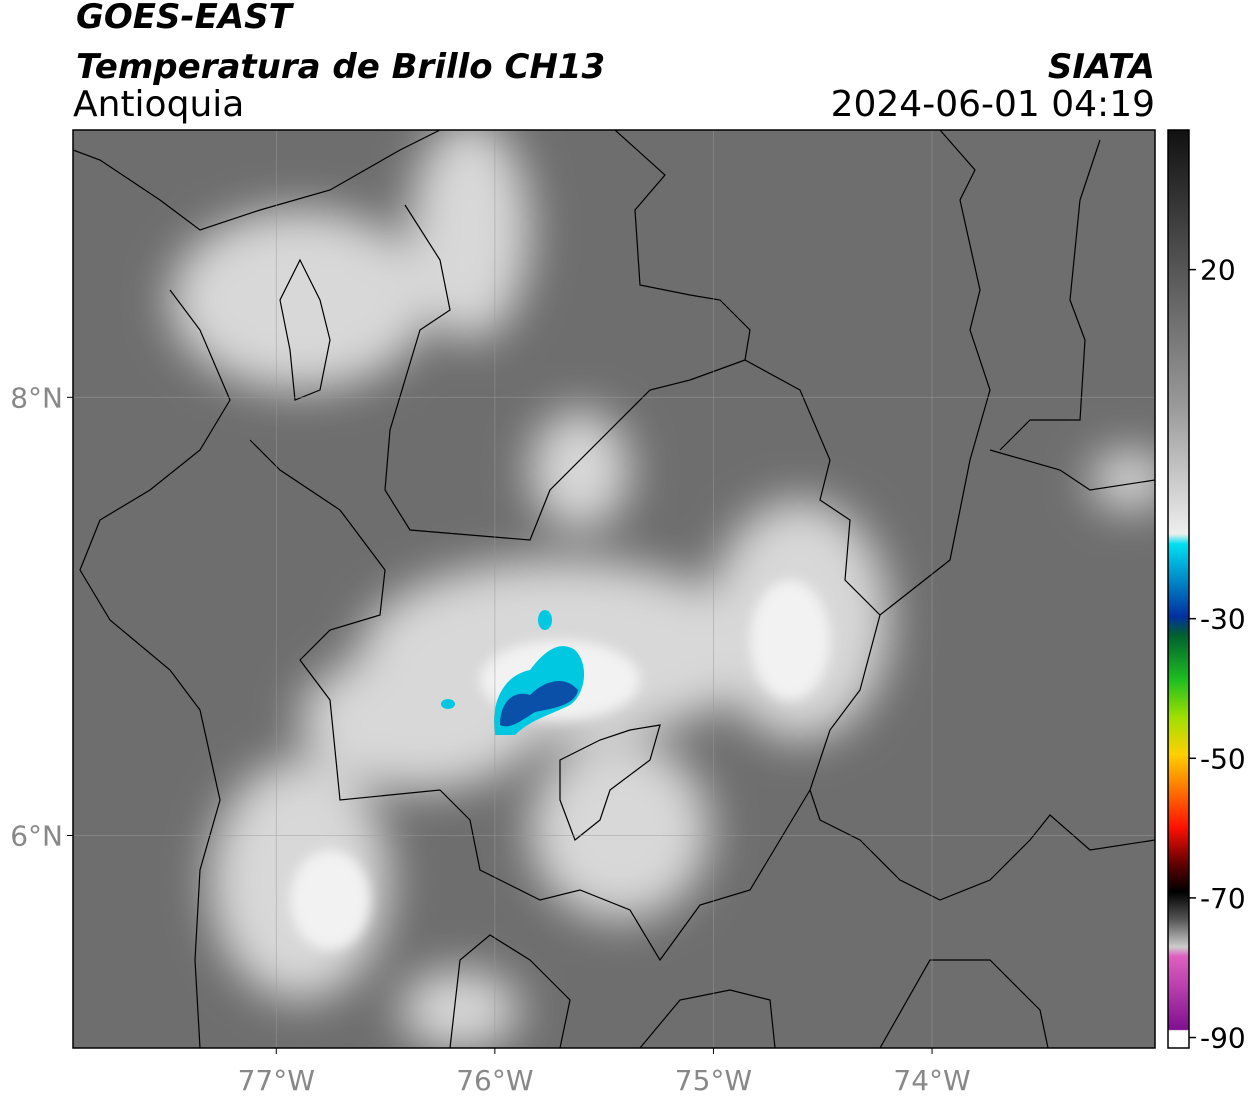  Describe the element at coordinates (993, 104) in the screenshot. I see `datetime: 2024-06-01 04:19` at that location.